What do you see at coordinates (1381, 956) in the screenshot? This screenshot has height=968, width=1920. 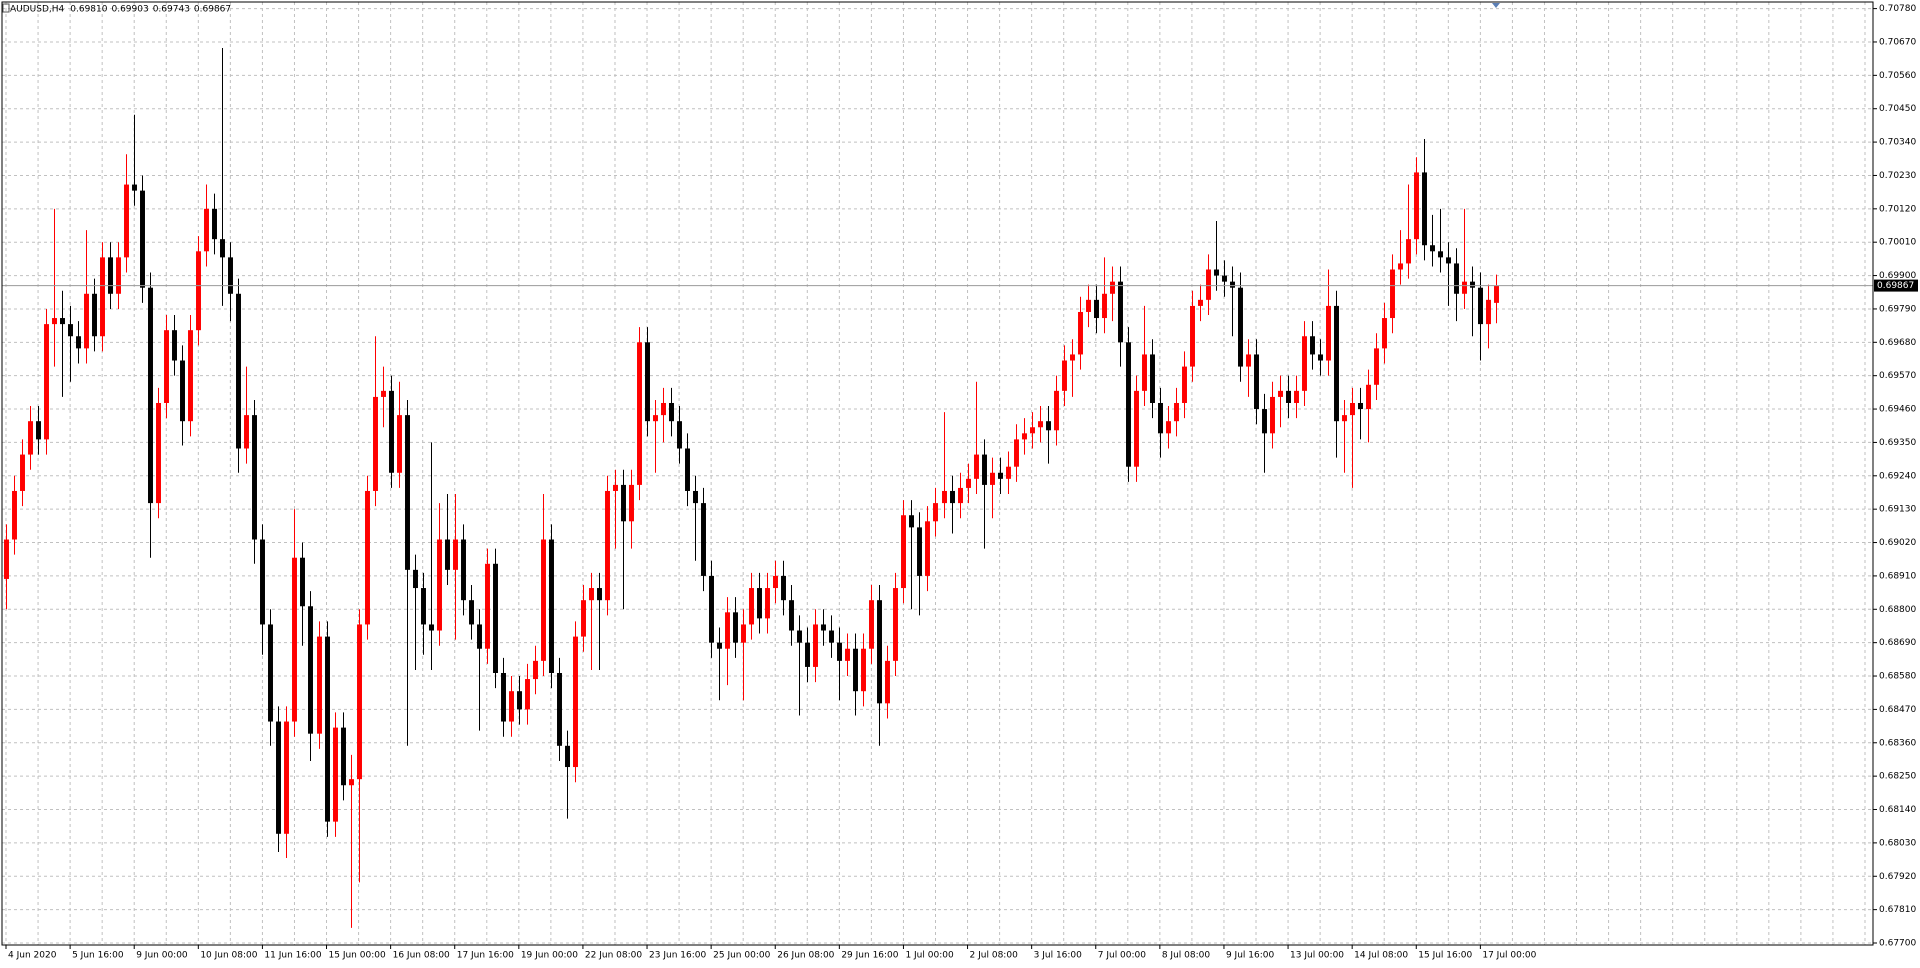 I see `x-tick-label: 14 Jul 08:00` at bounding box center [1381, 956].